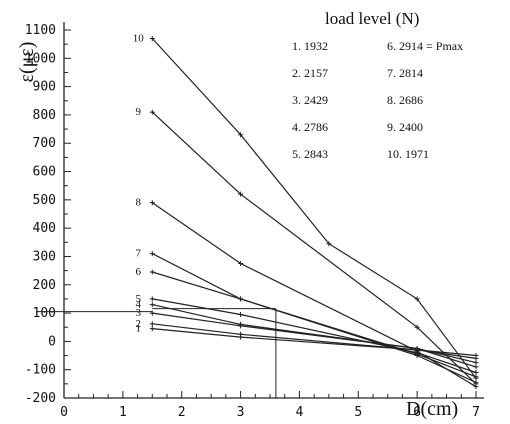 Image resolution: width=510 pixels, height=424 pixels. Describe the element at coordinates (44, 313) in the screenshot. I see `y-tick-label: 100` at that location.